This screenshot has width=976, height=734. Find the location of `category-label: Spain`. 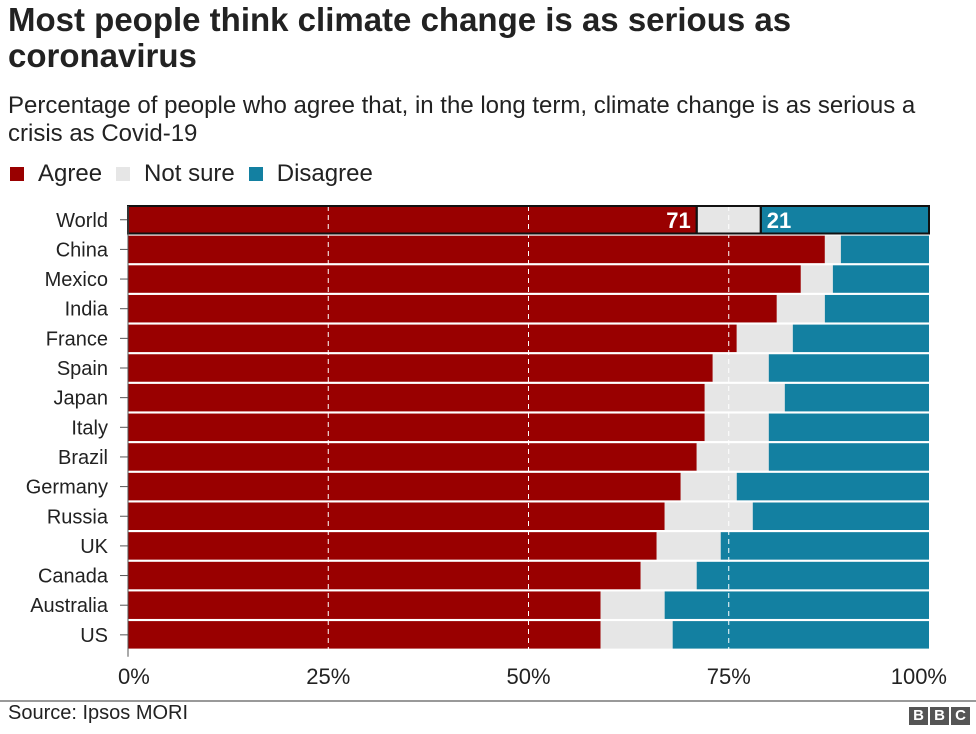

category-label: Spain is located at coordinates (82, 369).